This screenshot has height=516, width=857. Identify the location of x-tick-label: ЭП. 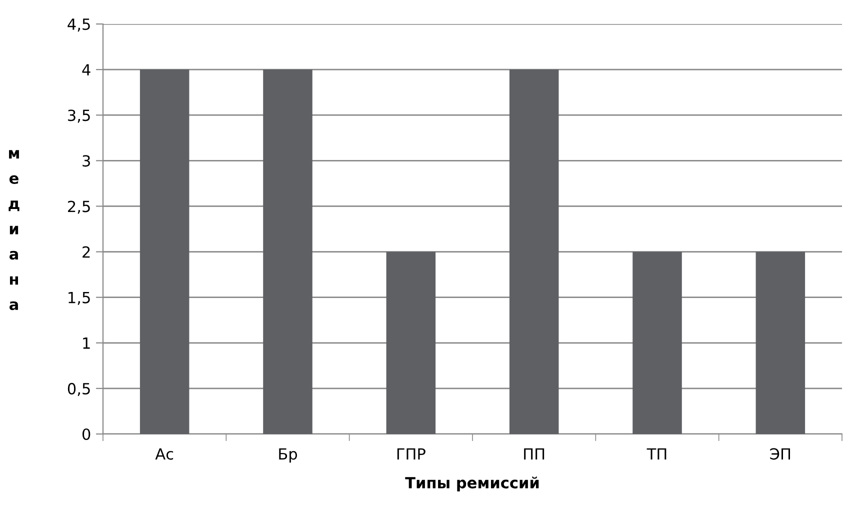
(780, 454).